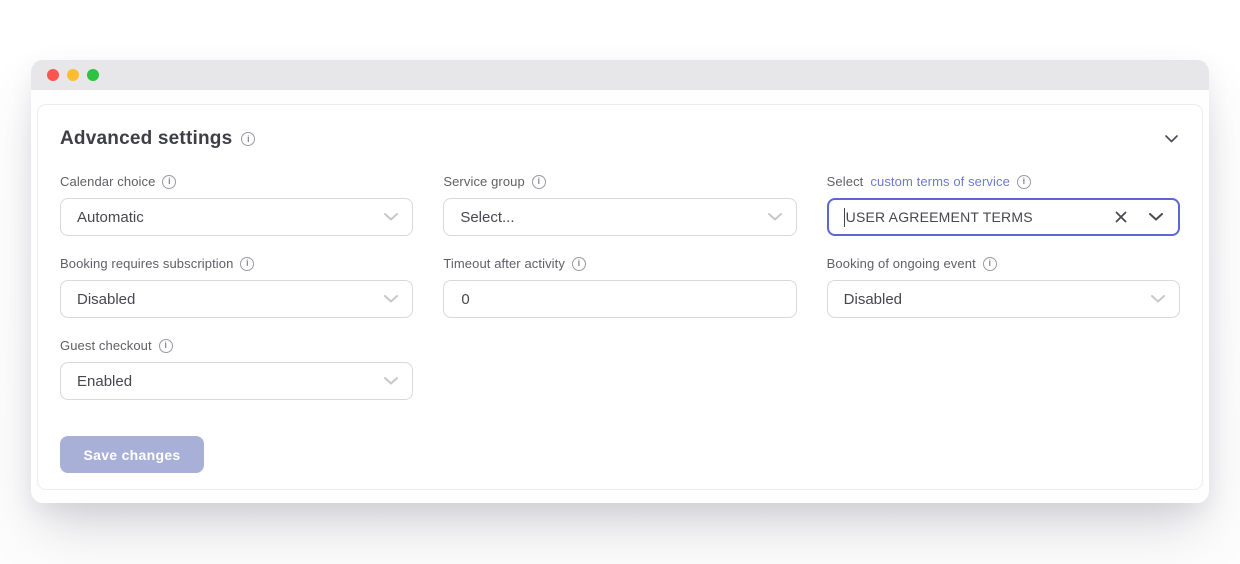 The image size is (1240, 564). Describe the element at coordinates (504, 263) in the screenshot. I see `timeout-after-activity-label: Timeout after activity` at that location.